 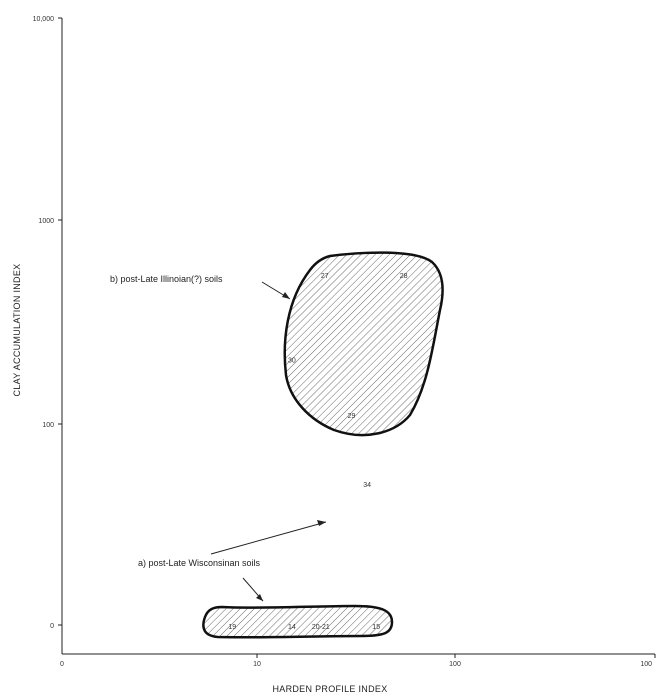 I want to click on point-label-34: 34, so click(x=367, y=485).